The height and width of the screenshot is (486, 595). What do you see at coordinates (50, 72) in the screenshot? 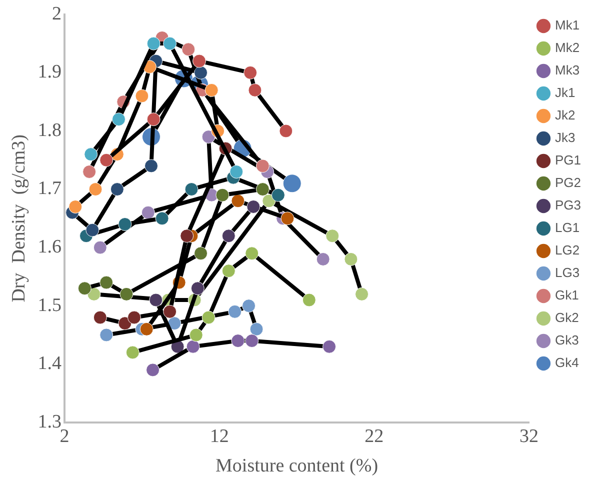
I see `y-tick-label: 1.9` at bounding box center [50, 72].